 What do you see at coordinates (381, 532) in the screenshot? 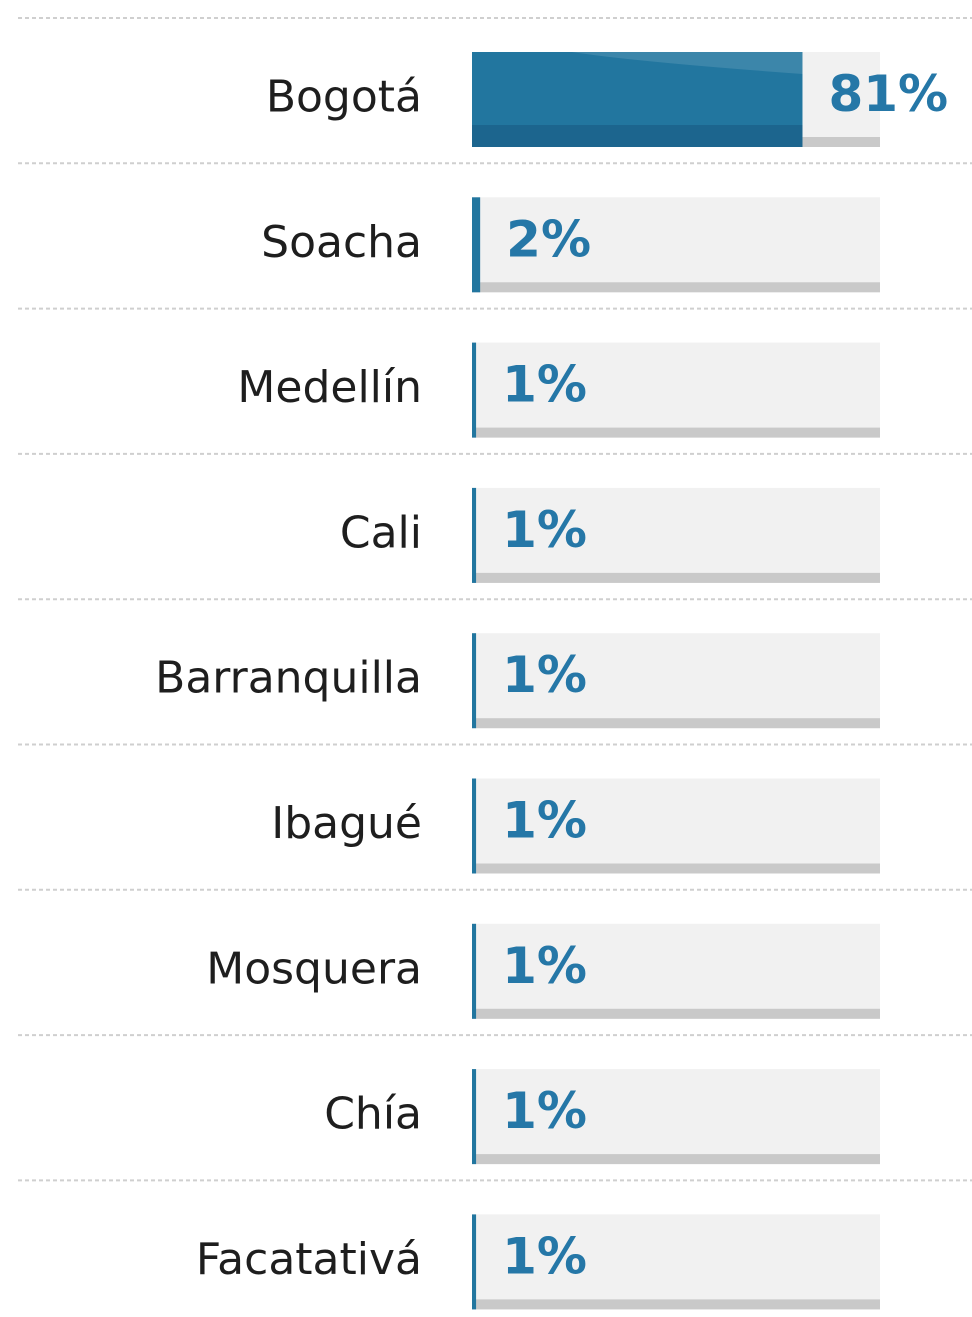
I see `category-label: Cali` at bounding box center [381, 532].